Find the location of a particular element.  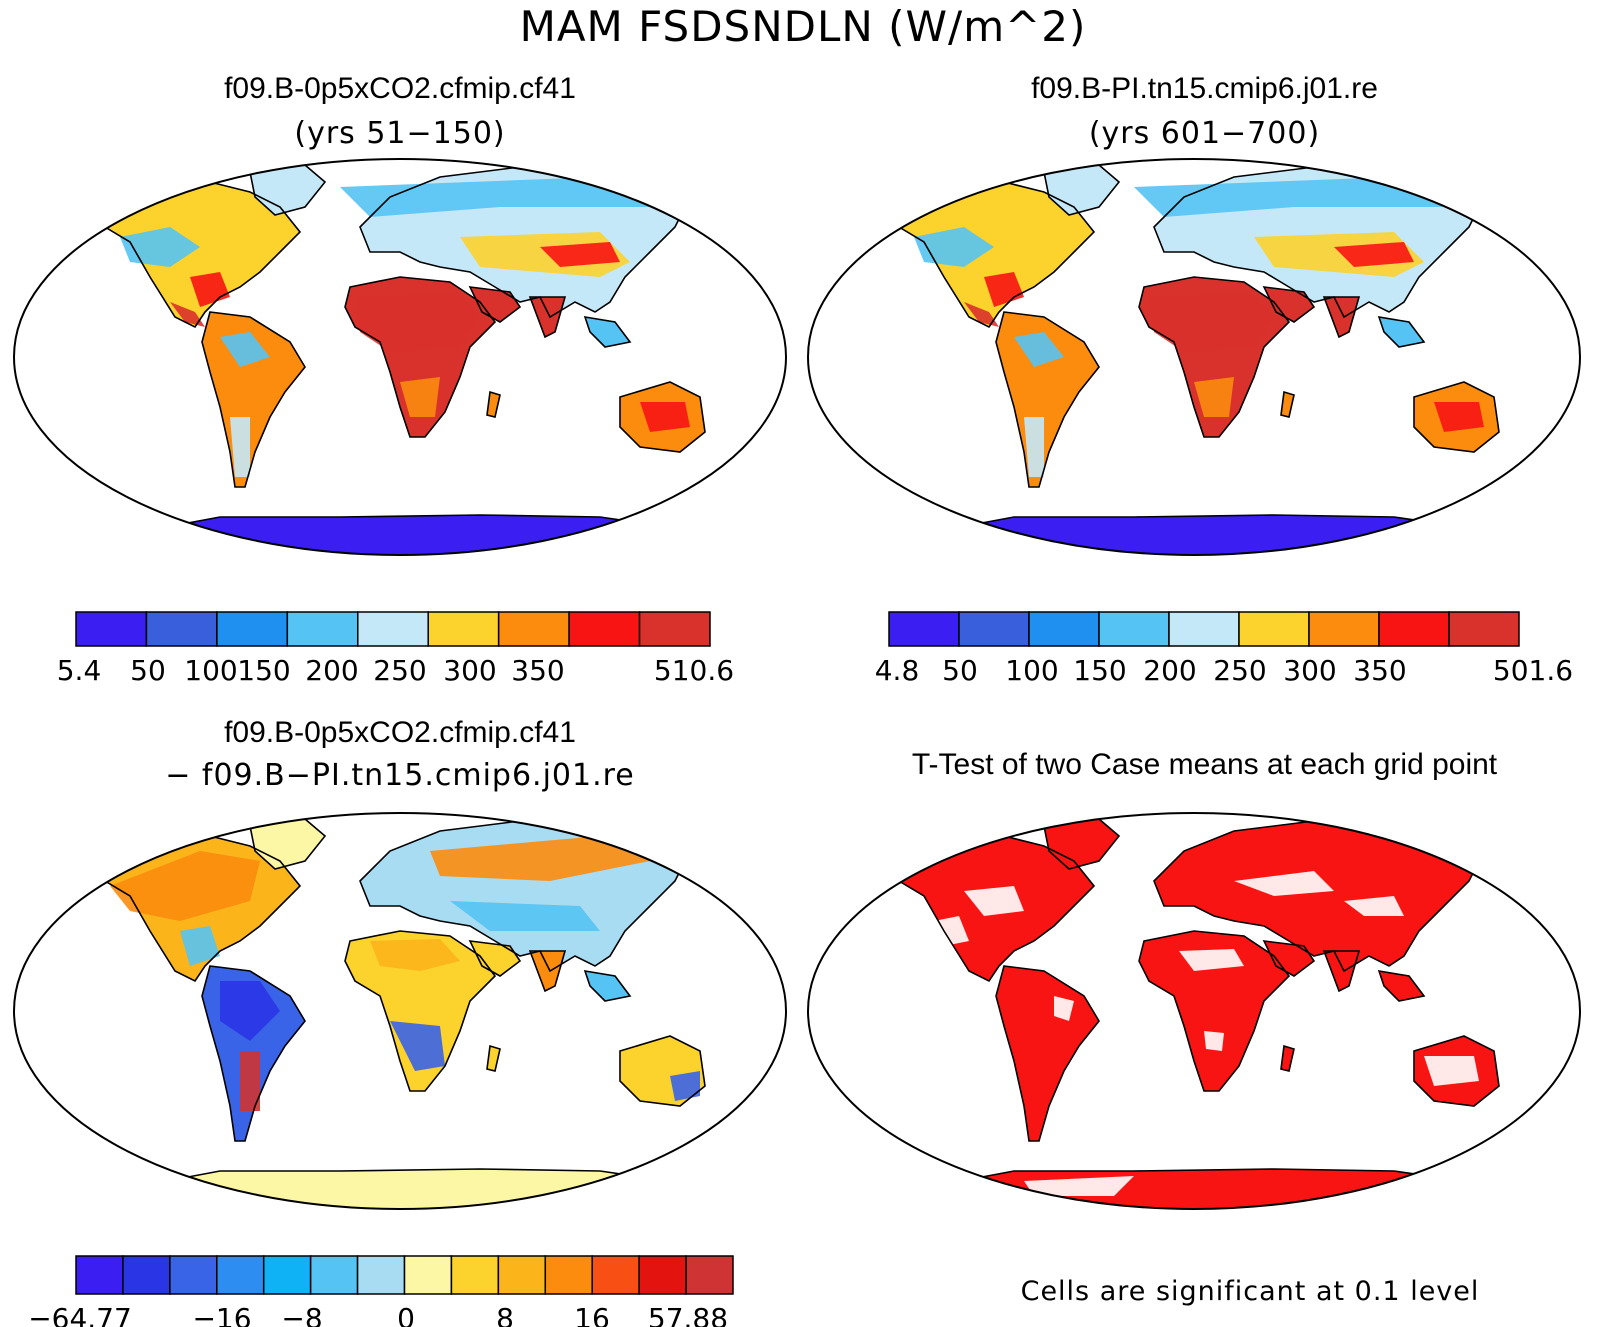

colorbar-case2-label: 150 is located at coordinates (1099, 670).